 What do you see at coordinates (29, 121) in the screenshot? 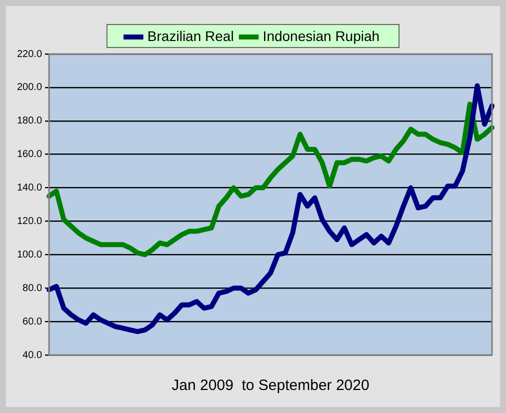
I see `y-tick-label: 180.0` at bounding box center [29, 121].